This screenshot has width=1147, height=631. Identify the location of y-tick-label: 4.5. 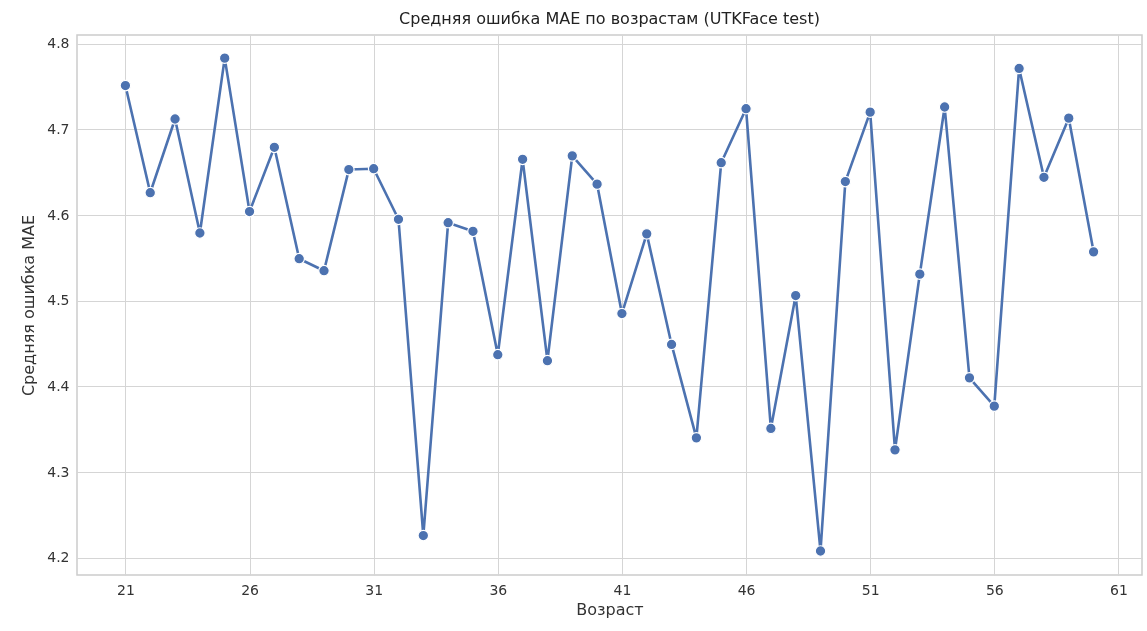
(58, 300).